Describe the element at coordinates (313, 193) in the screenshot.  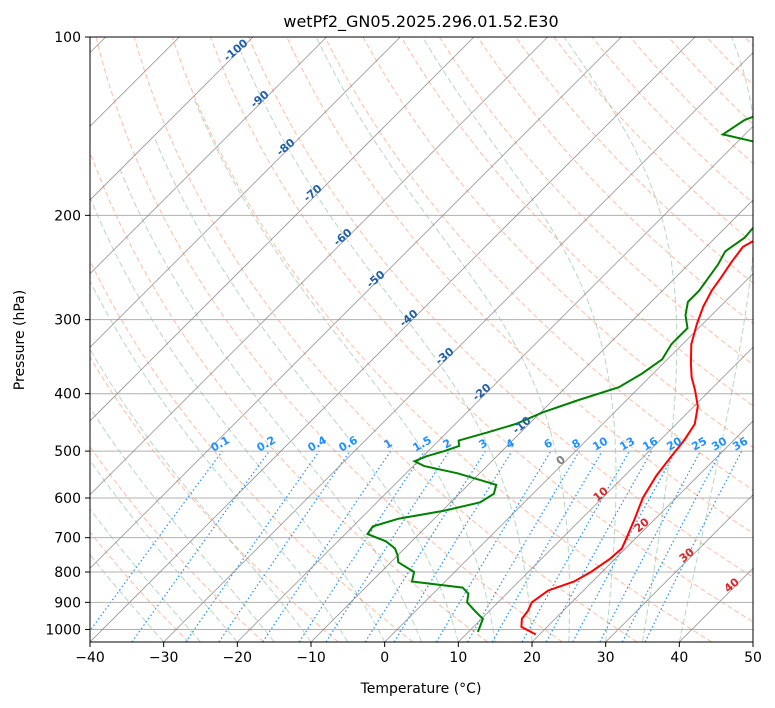
I see `isotherm-label: -70` at that location.